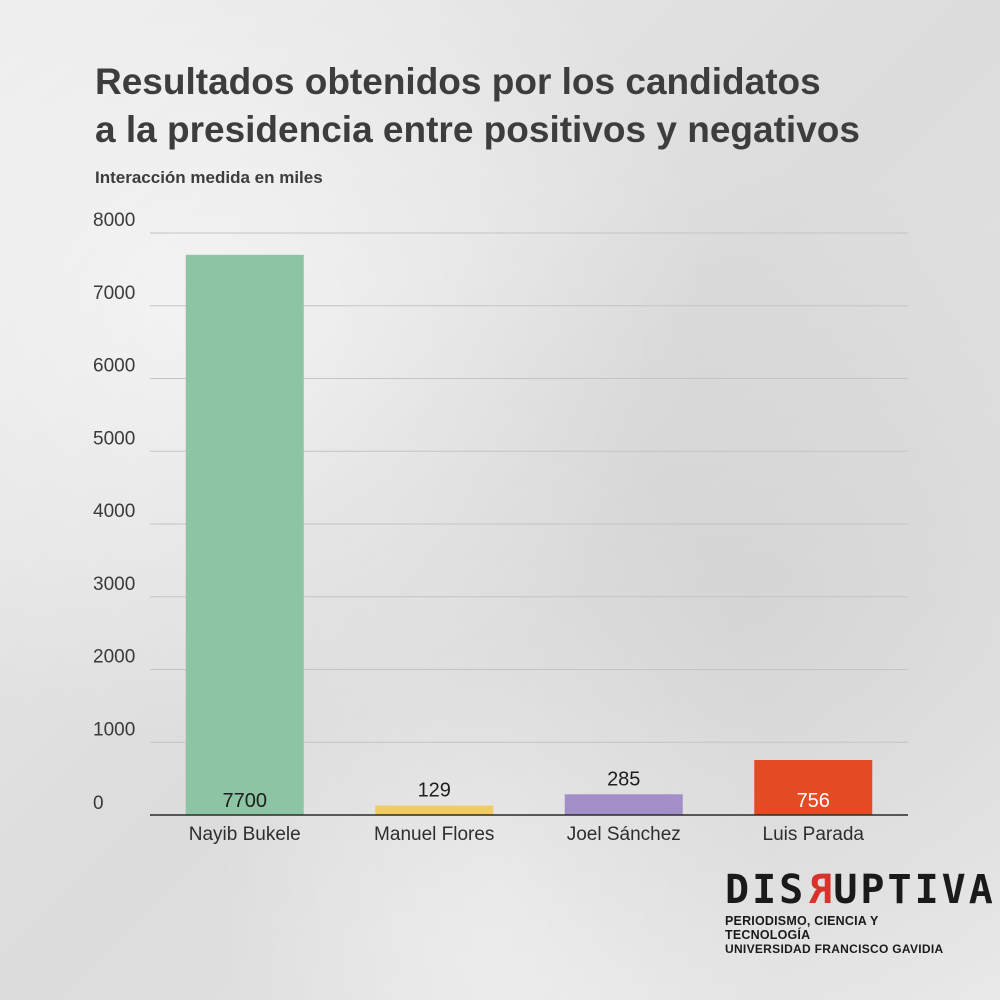 Image resolution: width=1000 pixels, height=1000 pixels. I want to click on bar-value-label: 756, so click(813, 801).